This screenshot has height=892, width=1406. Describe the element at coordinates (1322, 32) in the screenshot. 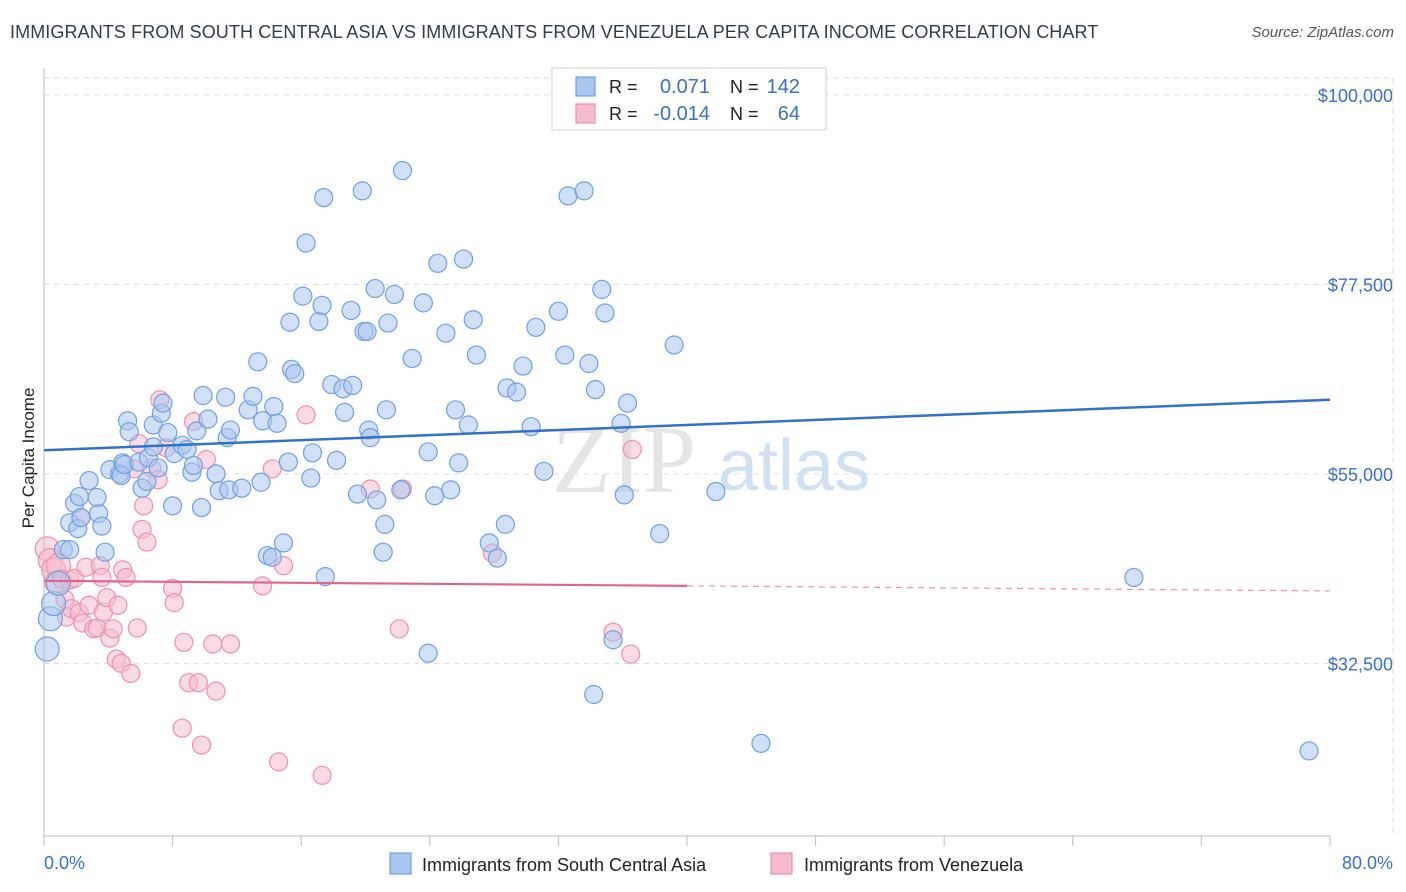

I see `chart-source: Source: ZipAtlas.com` at that location.